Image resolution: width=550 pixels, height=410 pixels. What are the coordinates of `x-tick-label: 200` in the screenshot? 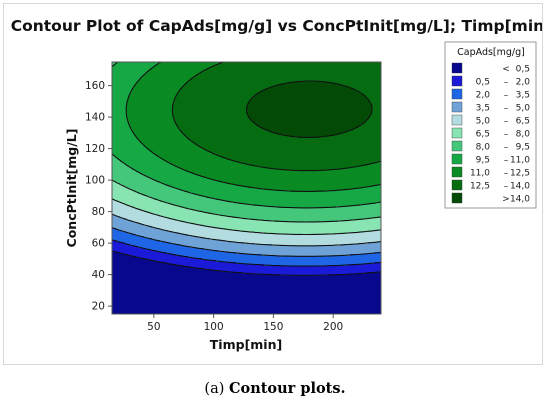 It's located at (333, 327).